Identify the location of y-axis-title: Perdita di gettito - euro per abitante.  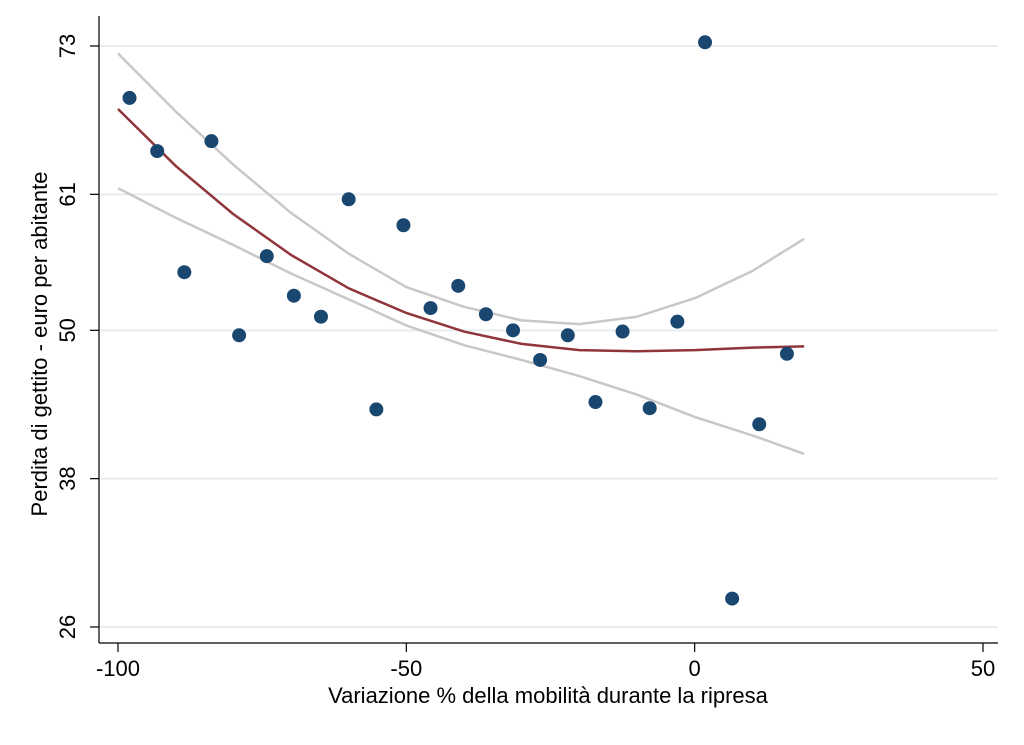
(39, 344).